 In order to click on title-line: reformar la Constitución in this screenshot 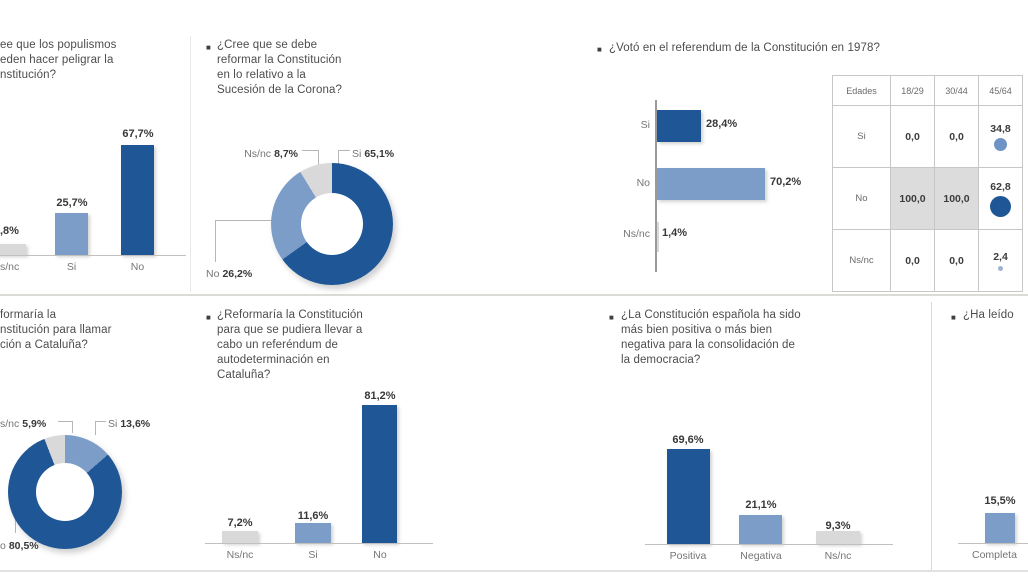, I will do `click(279, 60)`.